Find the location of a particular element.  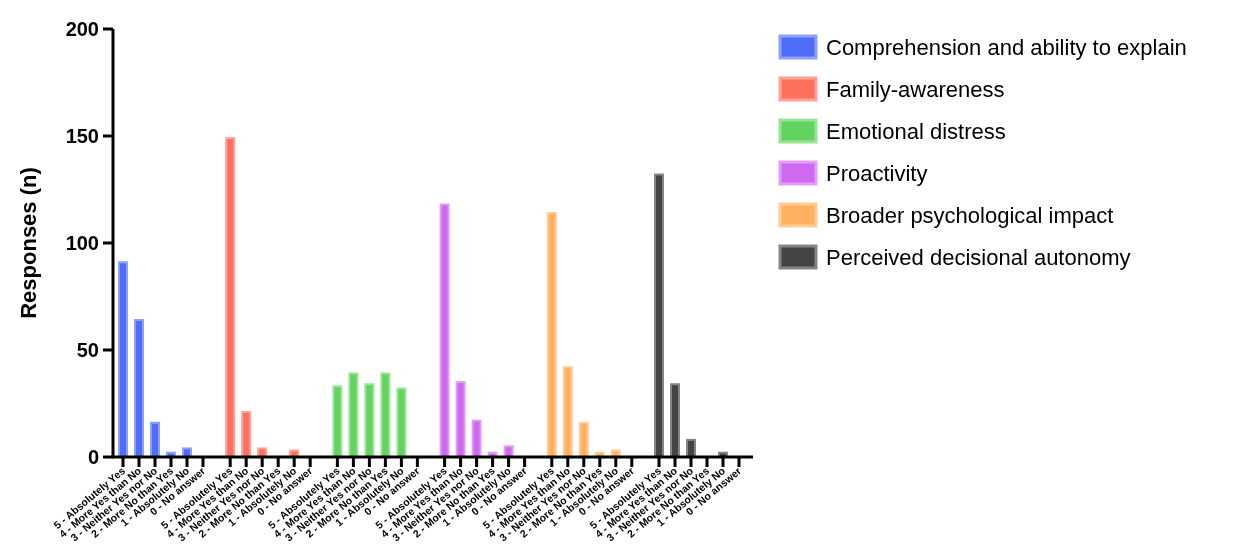

y-tick-label: 100 is located at coordinates (82, 243).